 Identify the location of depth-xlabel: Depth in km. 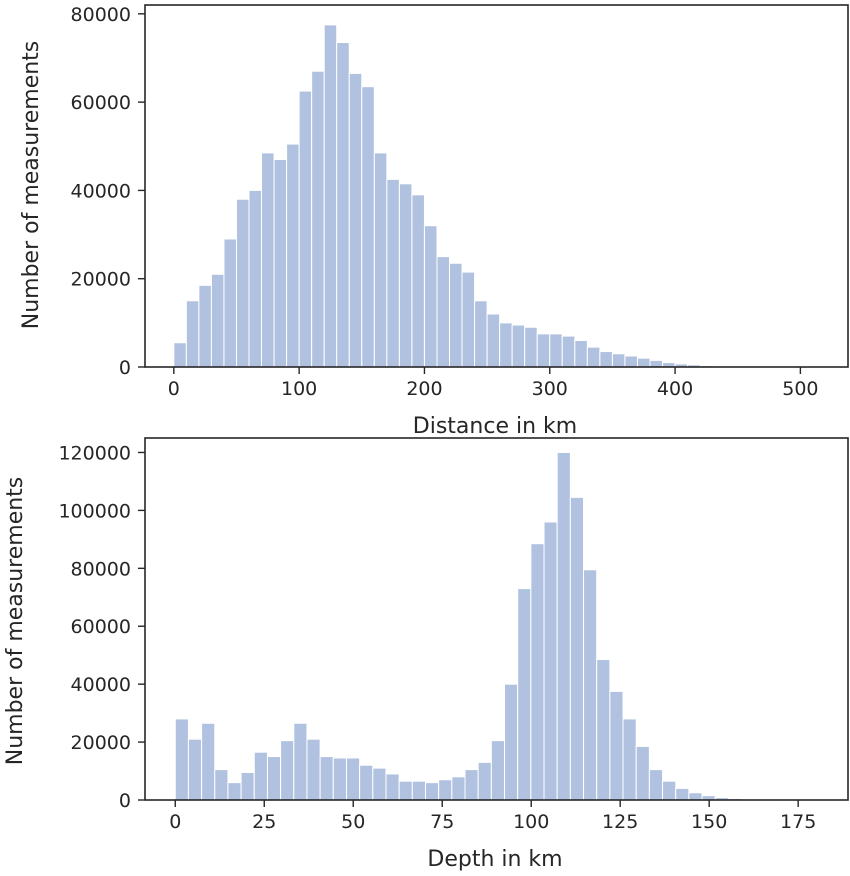
(494, 859).